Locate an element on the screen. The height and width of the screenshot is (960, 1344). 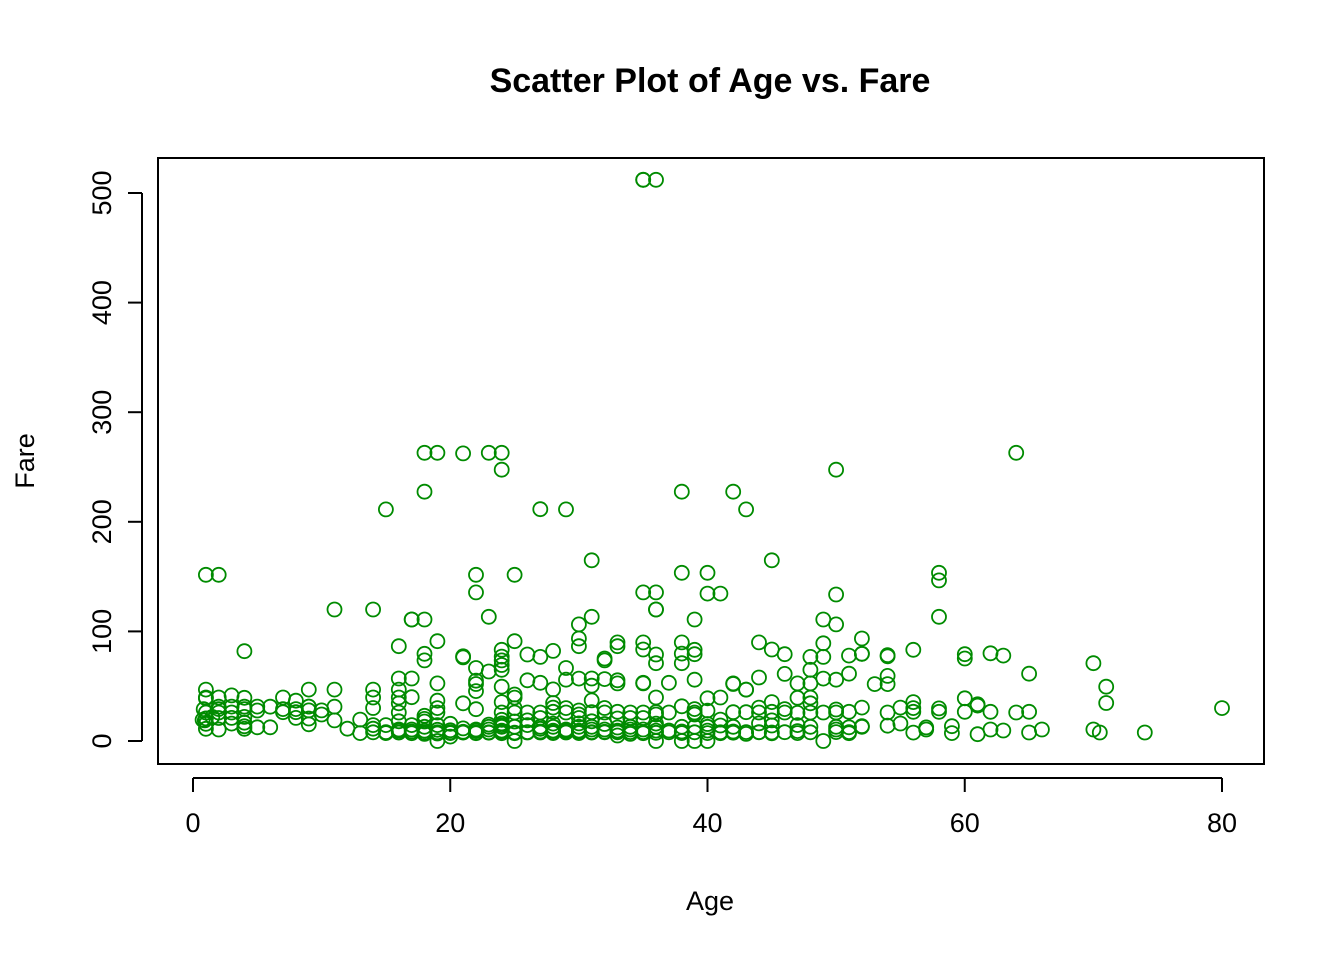
y-axis: 0 100 200 300 400 500 is located at coordinates (115, 459).